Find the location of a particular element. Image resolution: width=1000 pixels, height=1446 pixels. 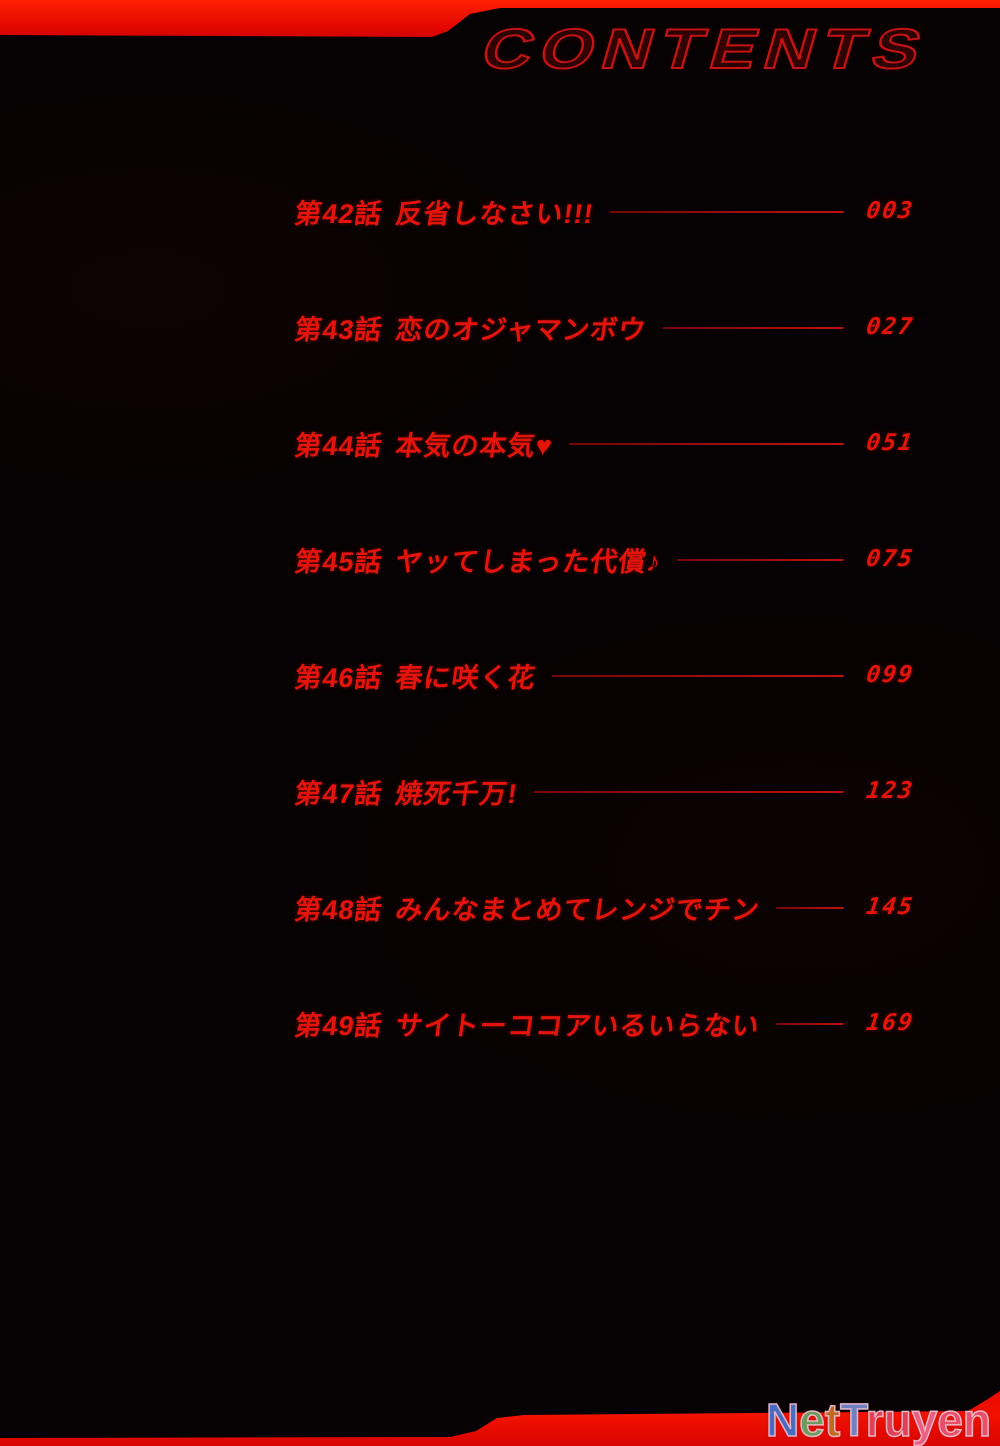

toc-chapter-title: みんなまとめてレンジでチン is located at coordinates (577, 909).